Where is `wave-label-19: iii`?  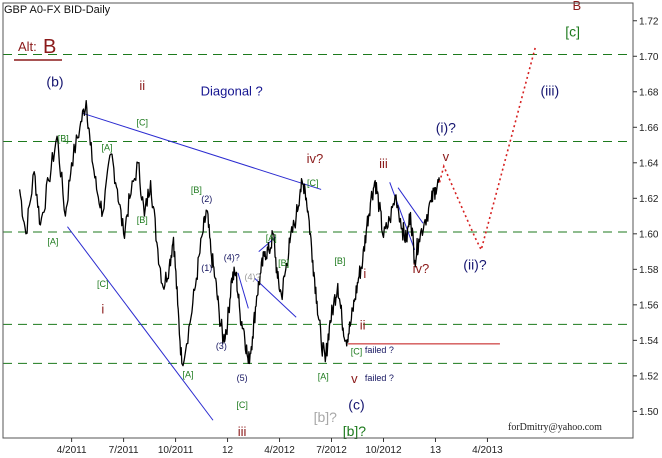
wave-label-19: iii is located at coordinates (242, 431).